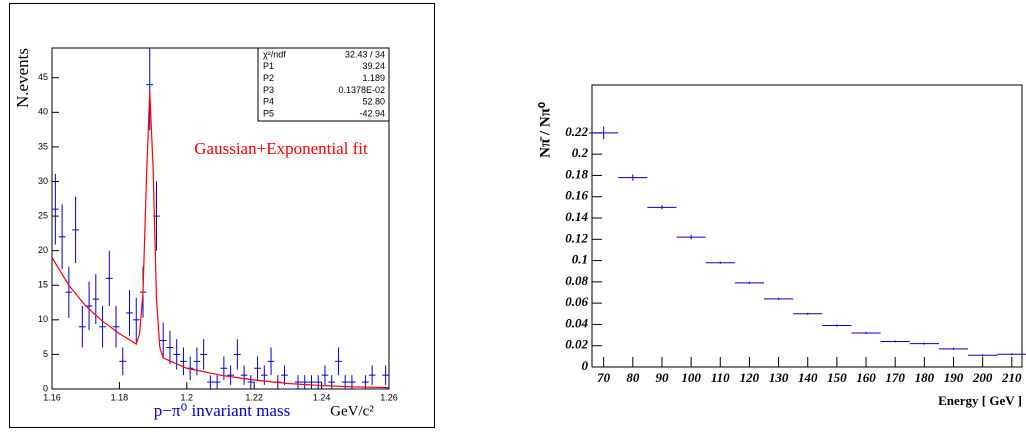  What do you see at coordinates (43, 77) in the screenshot?
I see `y-tick-label: 45` at bounding box center [43, 77].